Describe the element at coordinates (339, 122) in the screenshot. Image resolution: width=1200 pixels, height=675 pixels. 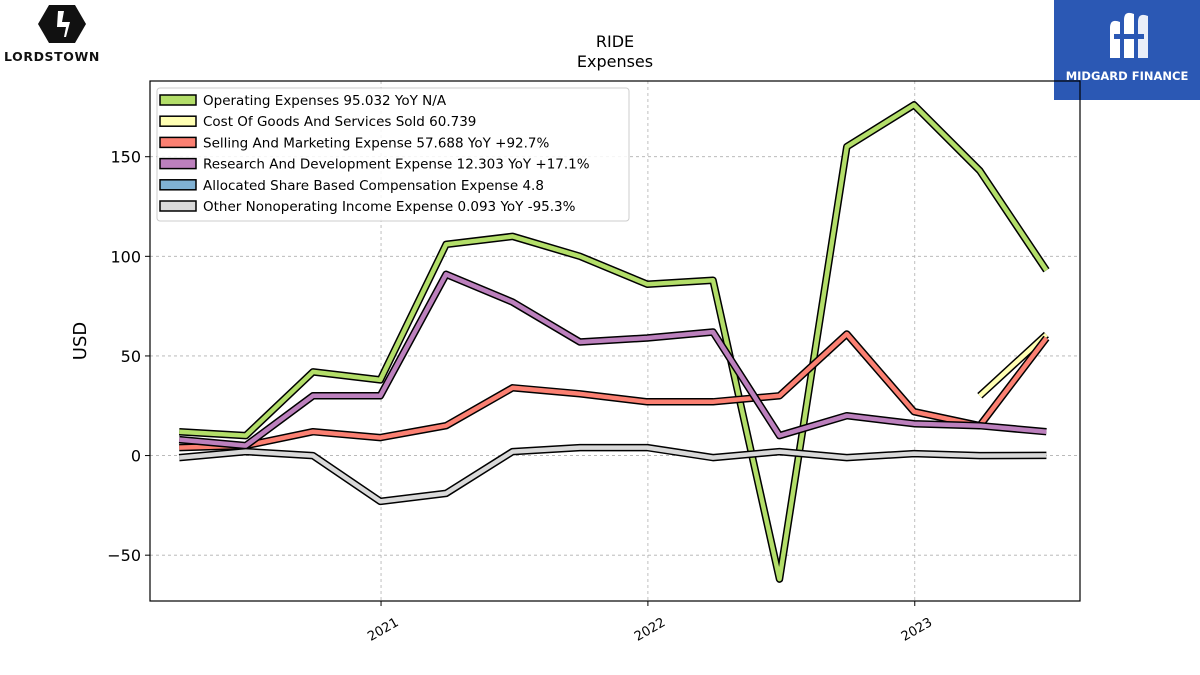
I see `legend-entry: Cost Of Goods And Services Sold 60.739` at that location.